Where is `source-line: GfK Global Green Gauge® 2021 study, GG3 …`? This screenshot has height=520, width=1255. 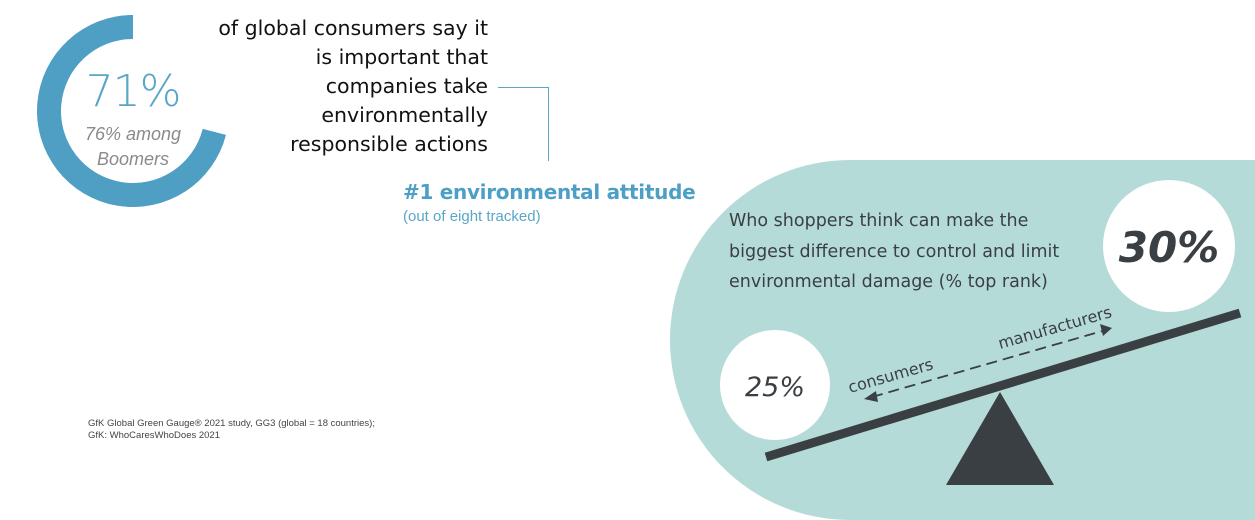 source-line: GfK Global Green Gauge® 2021 study, GG3 … is located at coordinates (231, 423).